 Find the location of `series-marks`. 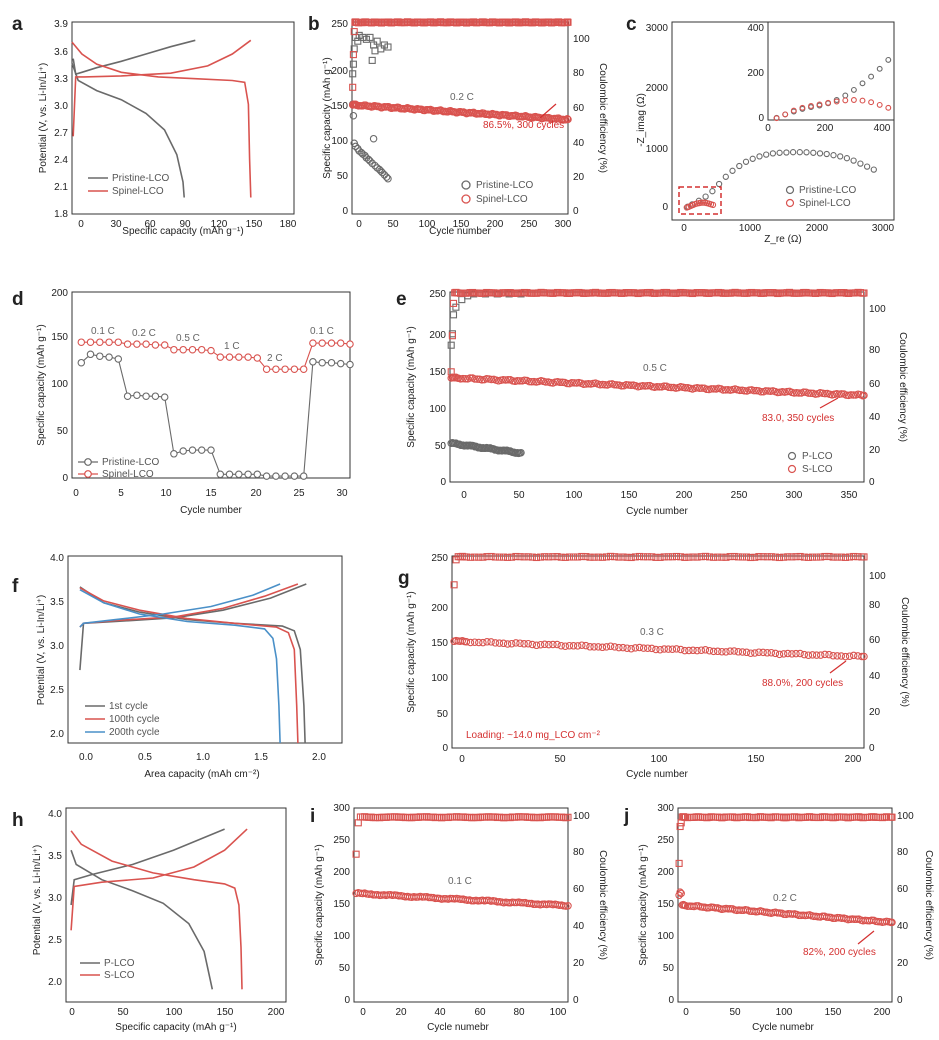

series-marks is located at coordinates (159, 909).